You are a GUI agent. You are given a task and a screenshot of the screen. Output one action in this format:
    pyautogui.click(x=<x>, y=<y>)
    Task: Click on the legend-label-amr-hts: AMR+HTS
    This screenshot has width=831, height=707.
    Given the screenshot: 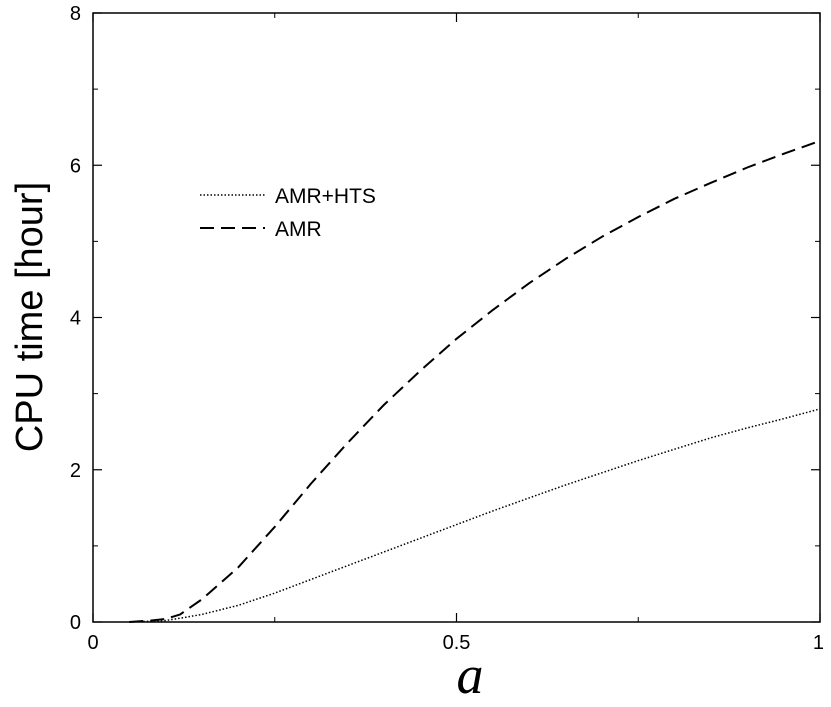 What is the action you would take?
    pyautogui.click(x=325, y=196)
    